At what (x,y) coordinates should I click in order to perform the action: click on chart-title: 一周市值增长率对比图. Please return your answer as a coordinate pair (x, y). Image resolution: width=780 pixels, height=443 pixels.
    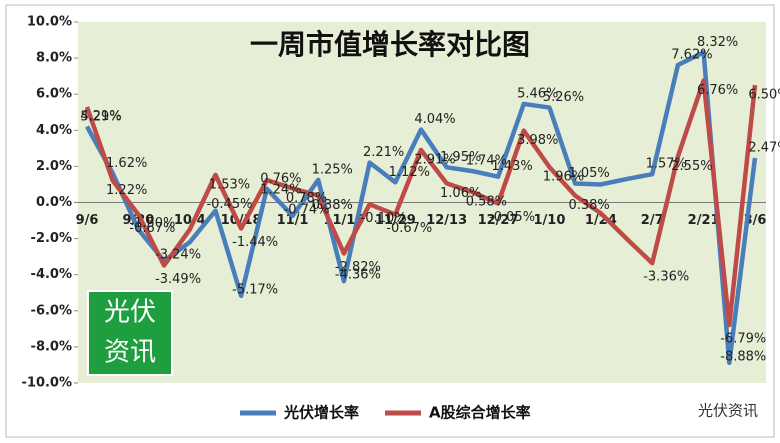
    Looking at the image, I should click on (390, 44).